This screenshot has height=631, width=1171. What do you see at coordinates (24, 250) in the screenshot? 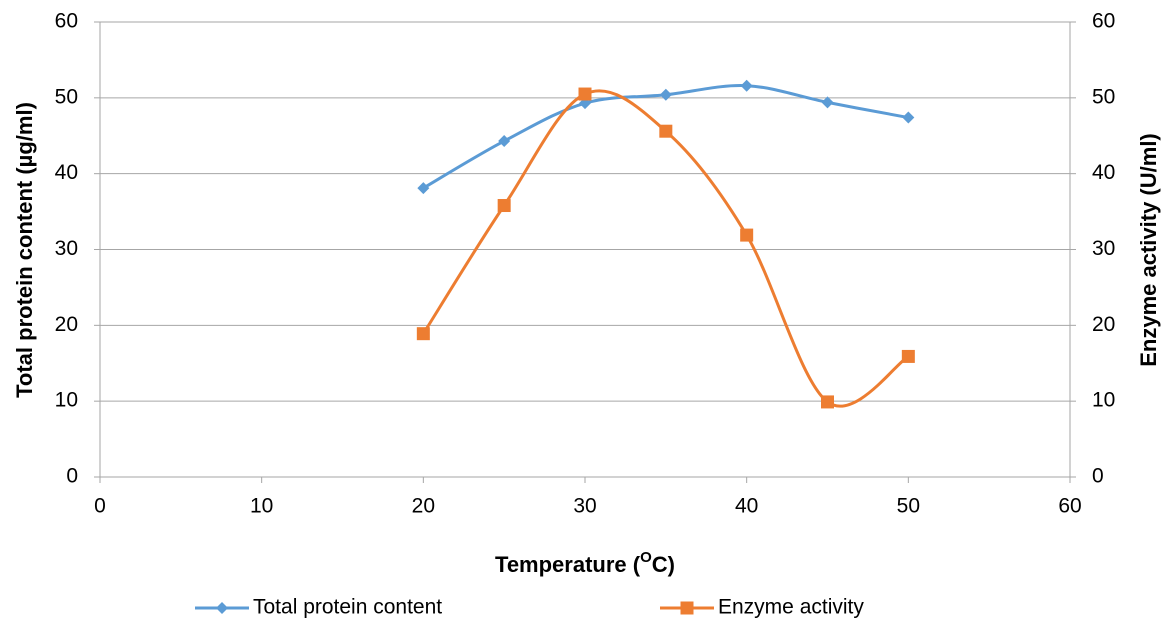
I see `y-axis-label: Total protein content (µg/ml)` at bounding box center [24, 250].